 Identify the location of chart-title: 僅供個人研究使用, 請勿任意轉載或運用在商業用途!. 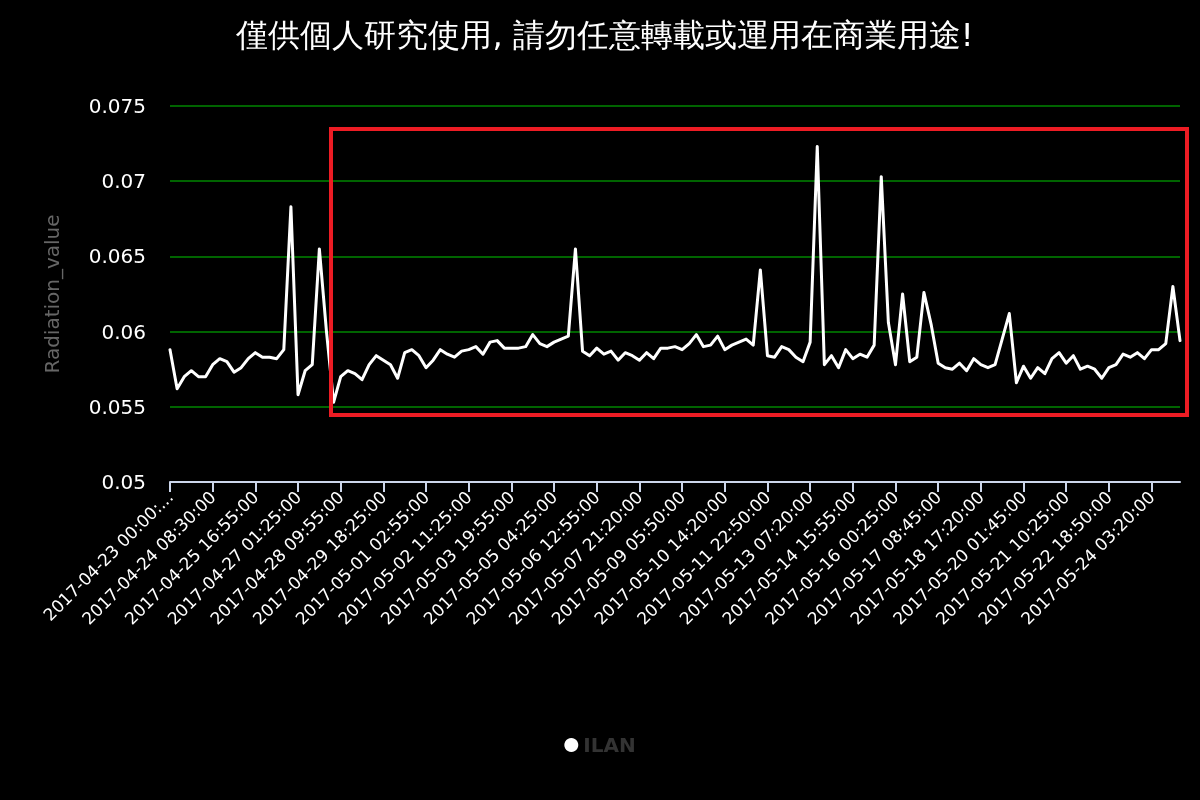
(604, 35).